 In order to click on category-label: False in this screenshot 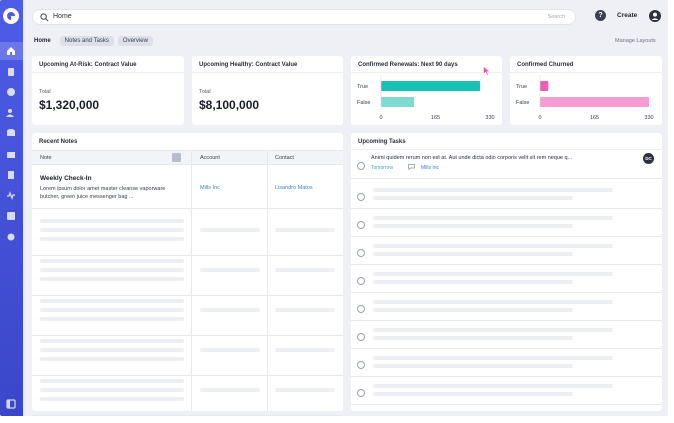, I will do `click(522, 103)`.